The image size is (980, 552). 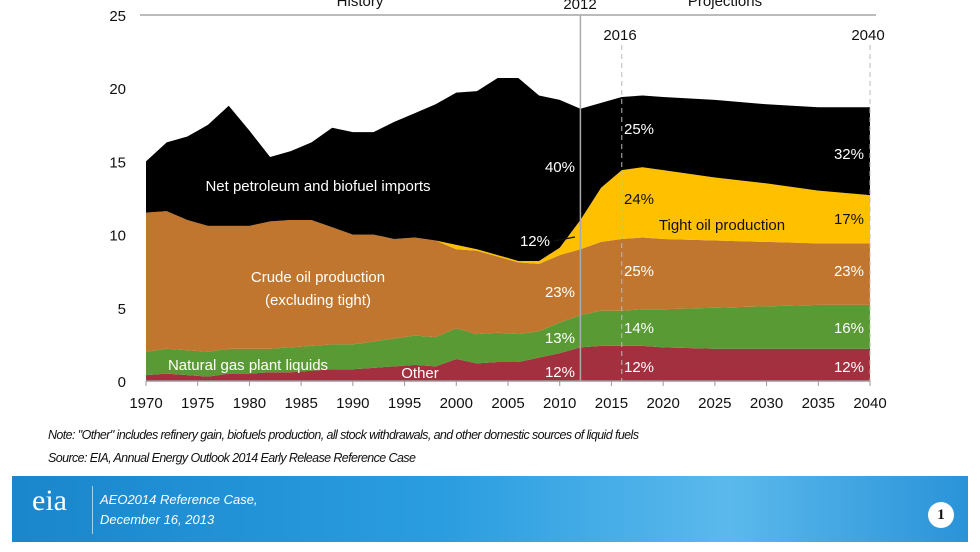 I want to click on area-other, so click(x=508, y=363).